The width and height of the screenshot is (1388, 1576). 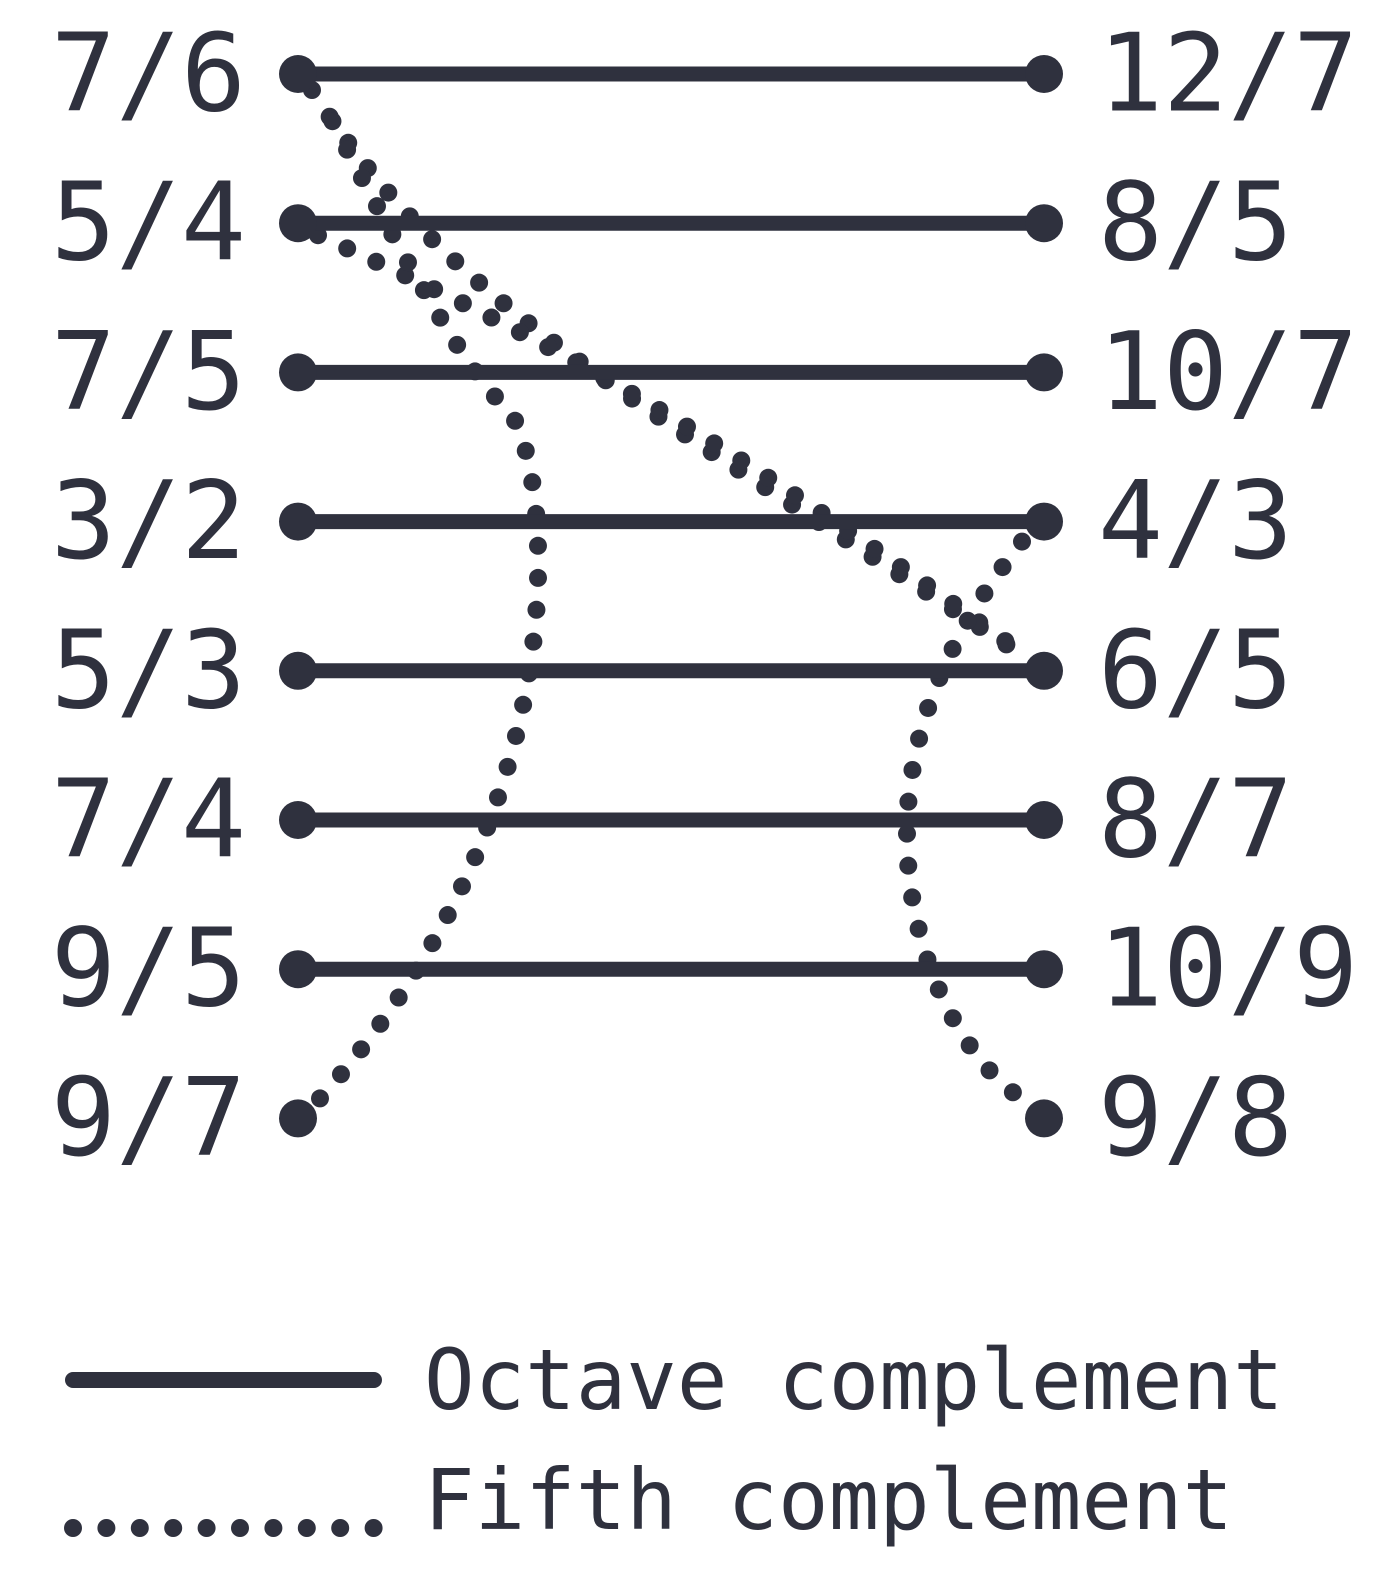 What do you see at coordinates (148, 1118) in the screenshot?
I see `left-label-9-7: 9/7` at bounding box center [148, 1118].